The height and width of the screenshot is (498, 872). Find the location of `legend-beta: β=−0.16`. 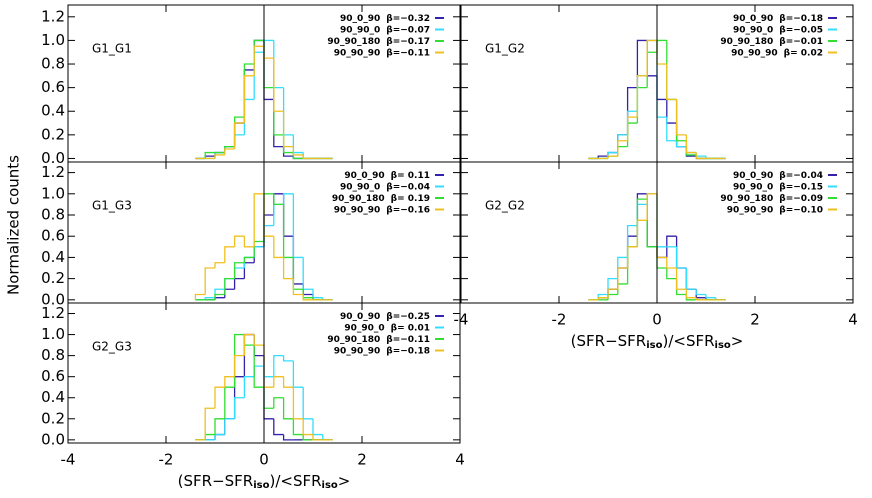

legend-beta: β=−0.16 is located at coordinates (408, 210).